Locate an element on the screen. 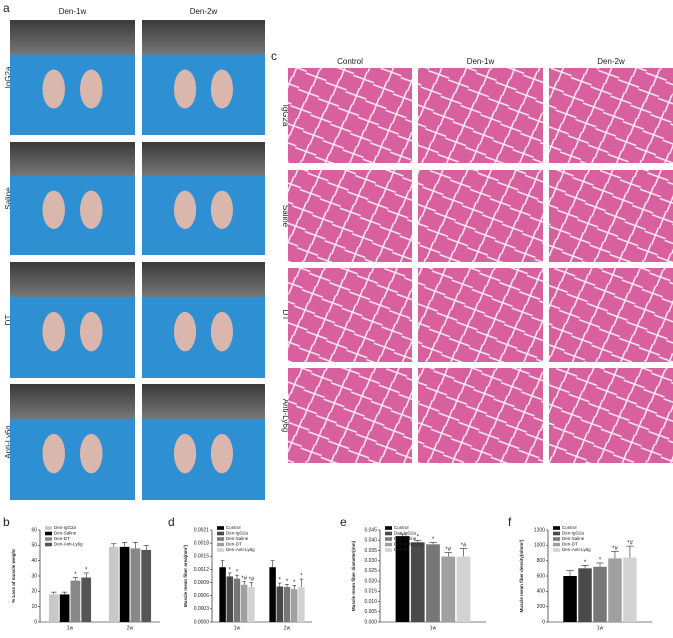  y-tick-label: 0.010 is located at coordinates (370, 602).